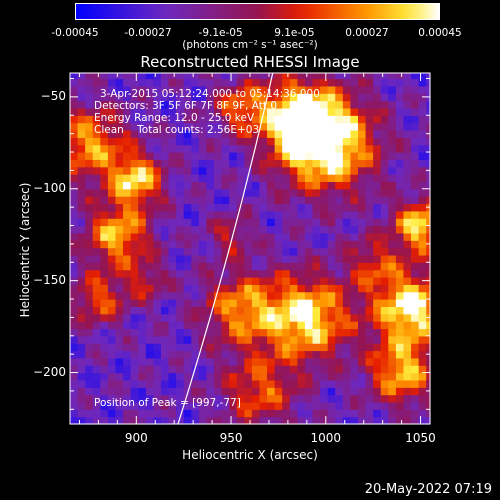  What do you see at coordinates (294, 33) in the screenshot?
I see `colorbar-tick-label: 9.1e-05` at bounding box center [294, 33].